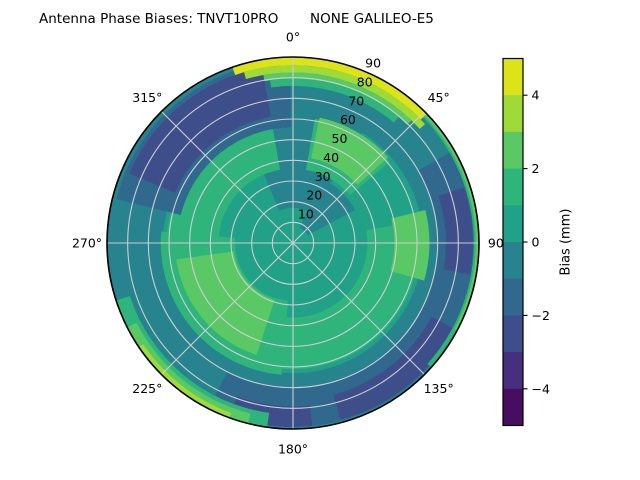  What do you see at coordinates (185, 381) in the screenshot?
I see `sw-rim-yellowgreen` at bounding box center [185, 381].